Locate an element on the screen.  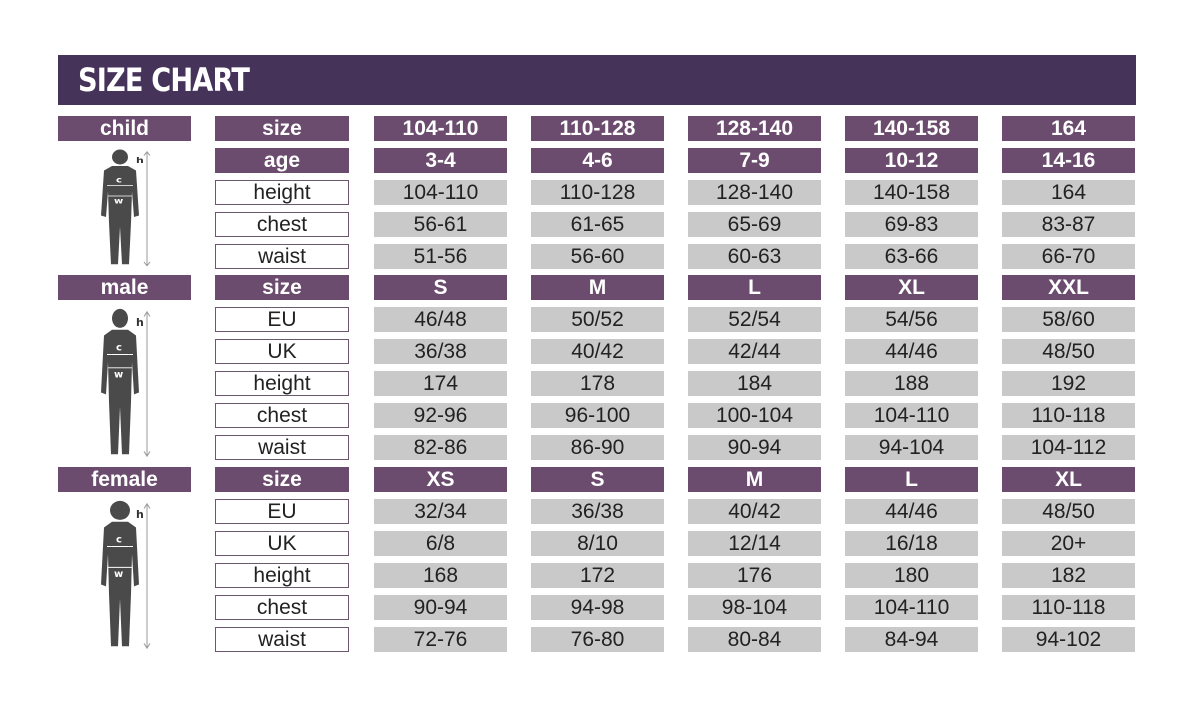
table-cell: 69-83 is located at coordinates (911, 224).